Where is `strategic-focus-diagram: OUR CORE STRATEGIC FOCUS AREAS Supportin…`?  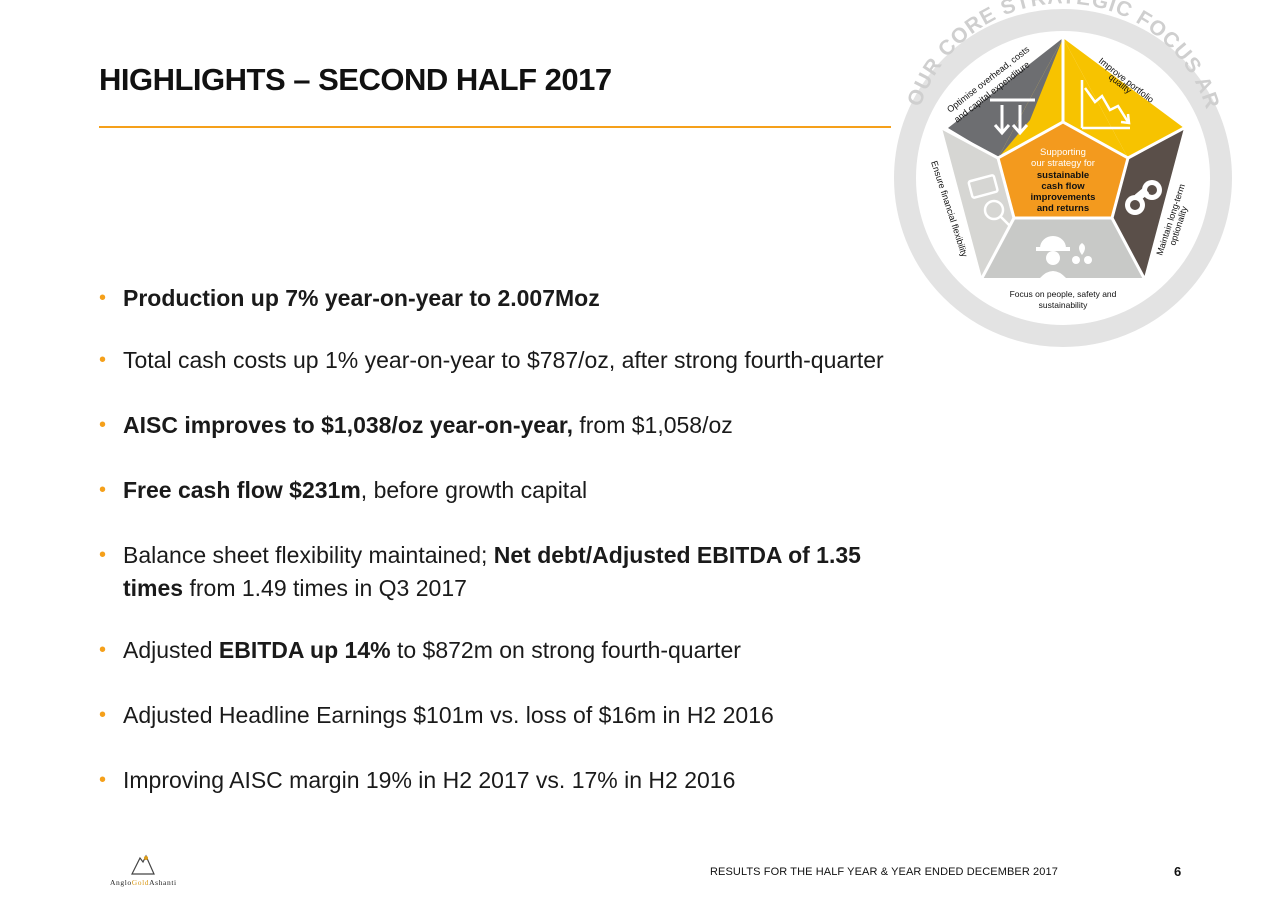
strategic-focus-diagram: OUR CORE STRATEGIC FOCUS AREAS Supportin… is located at coordinates (1057, 175).